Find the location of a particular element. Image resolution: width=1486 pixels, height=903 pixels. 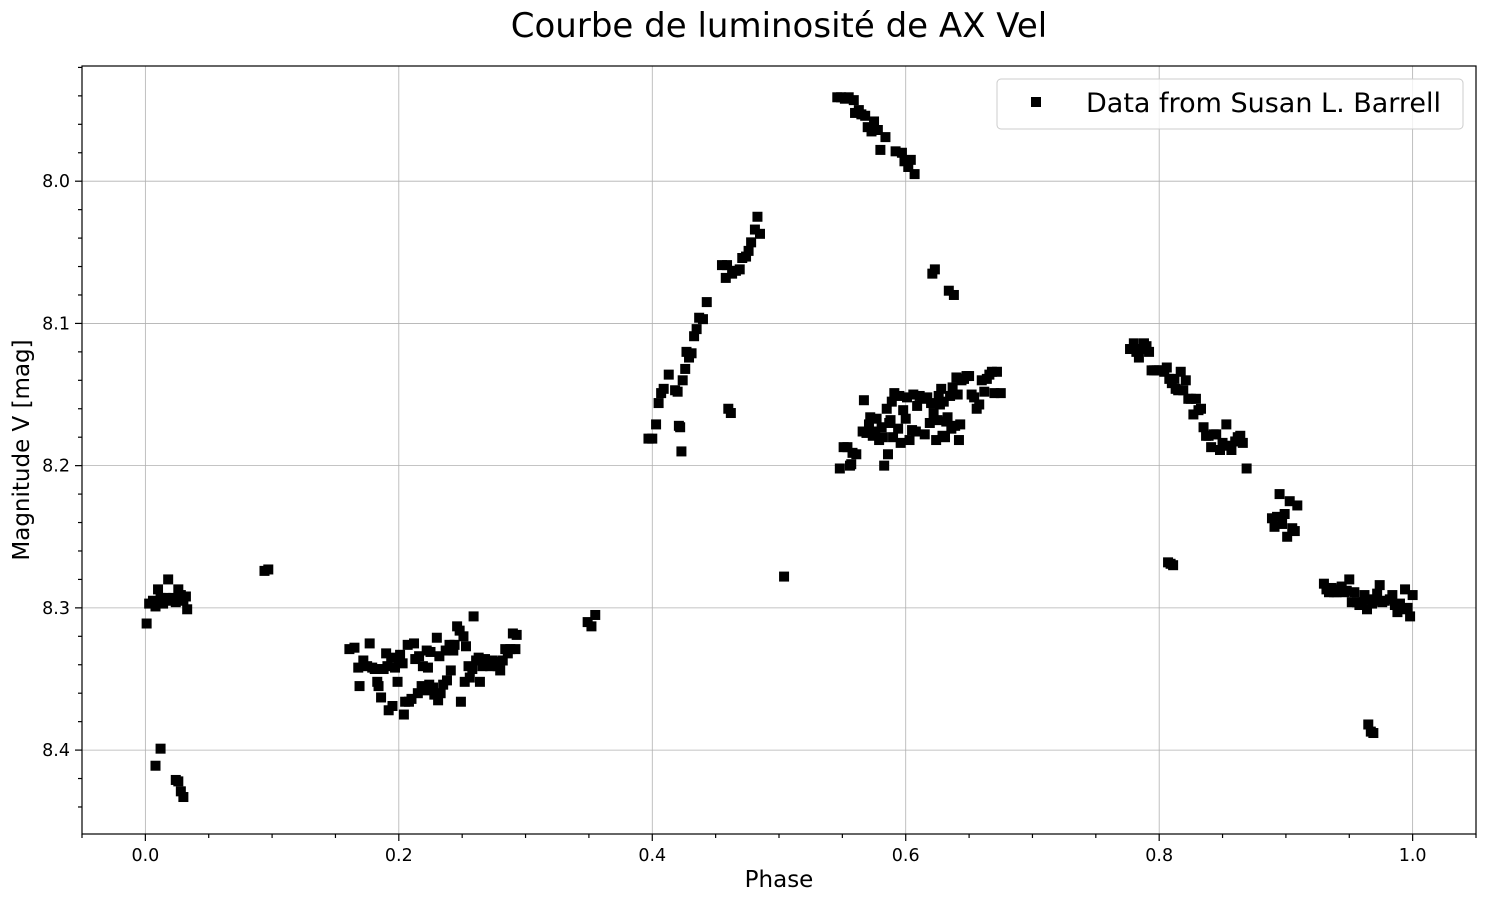

chart-title: Courbe de luminosité de AX Vel is located at coordinates (779, 26).